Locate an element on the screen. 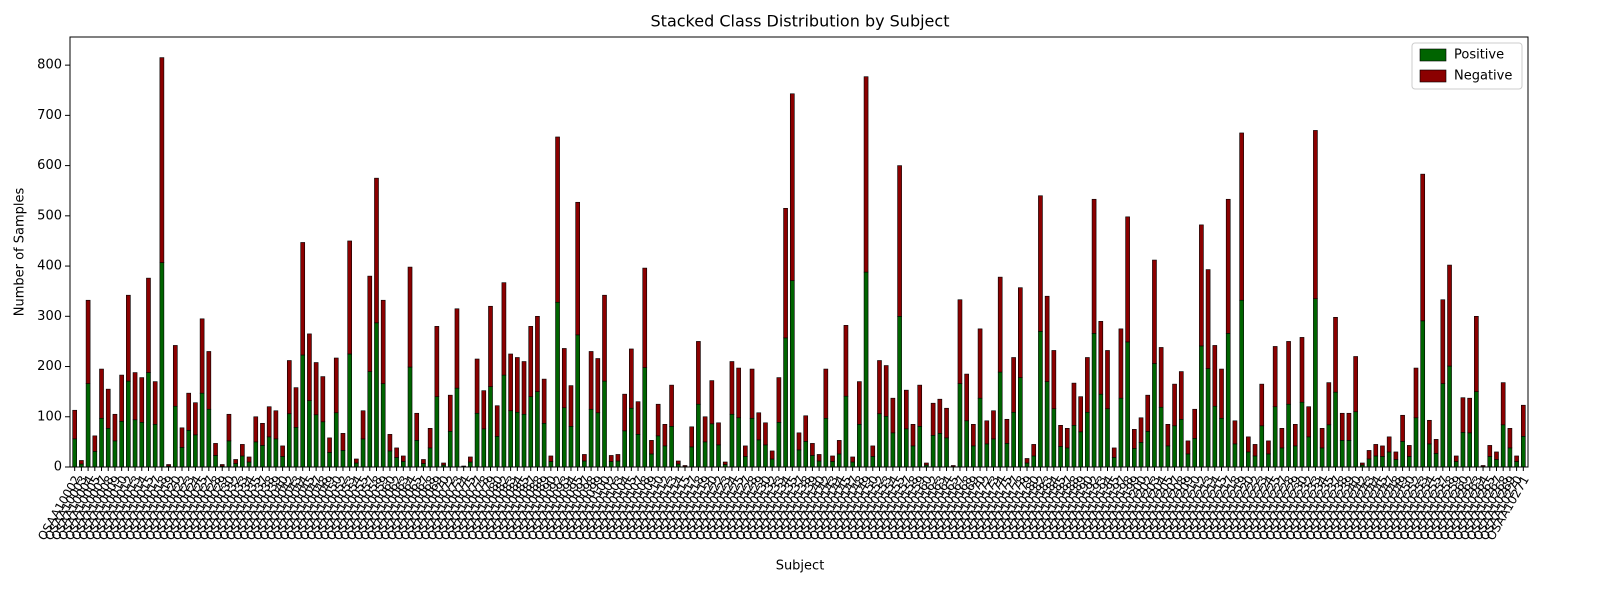  legend-swatch is located at coordinates (1433, 76).